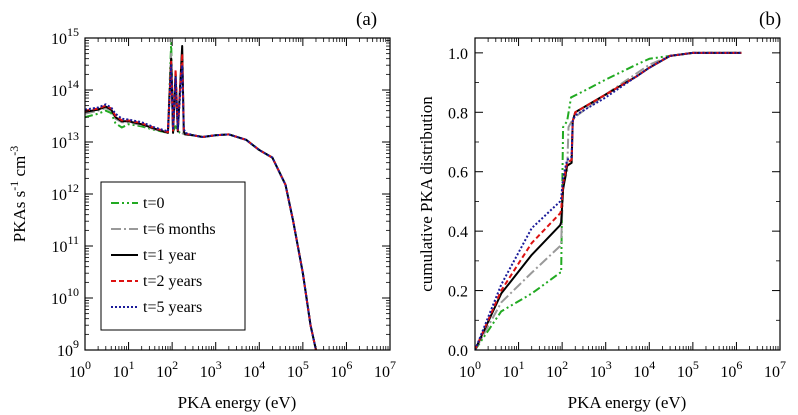 The width and height of the screenshot is (798, 415). I want to click on legend: t=0 t=6 months t=1 year t=2 years t=5 years, so click(173, 256).